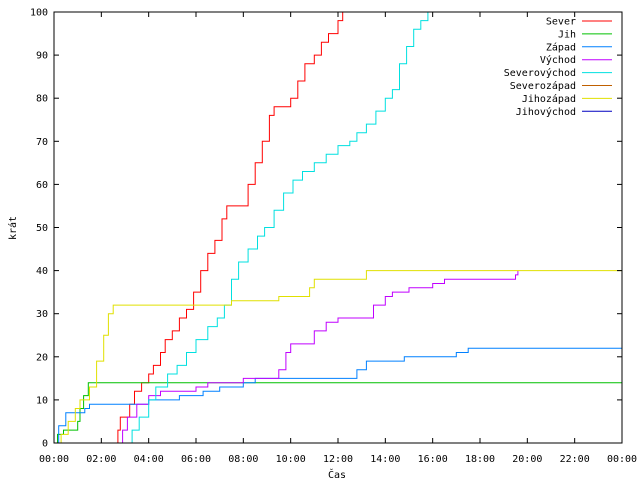 Image resolution: width=640 pixels, height=480 pixels. I want to click on x-tick-label: 06:00, so click(196, 459).